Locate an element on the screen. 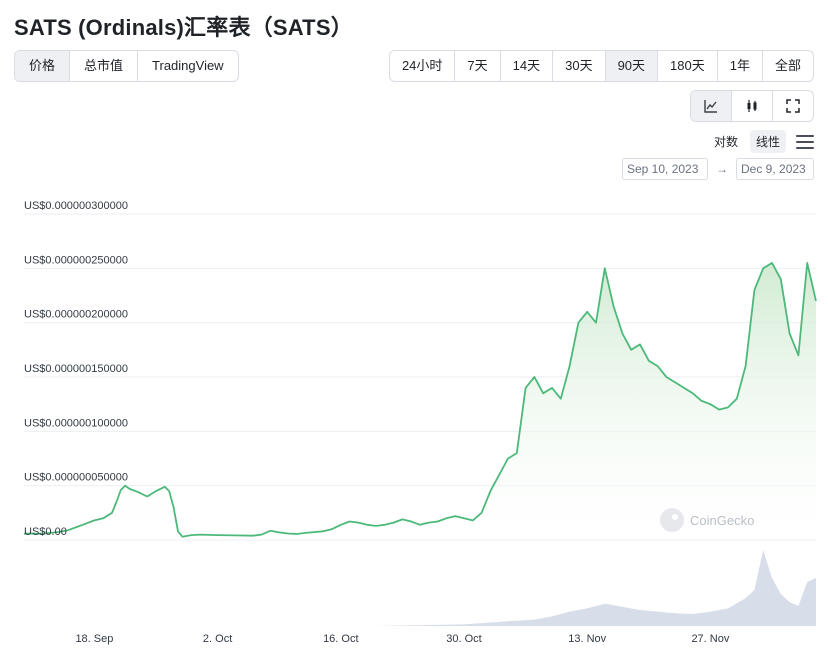 Image resolution: width=828 pixels, height=666 pixels. menu-icon is located at coordinates (805, 141).